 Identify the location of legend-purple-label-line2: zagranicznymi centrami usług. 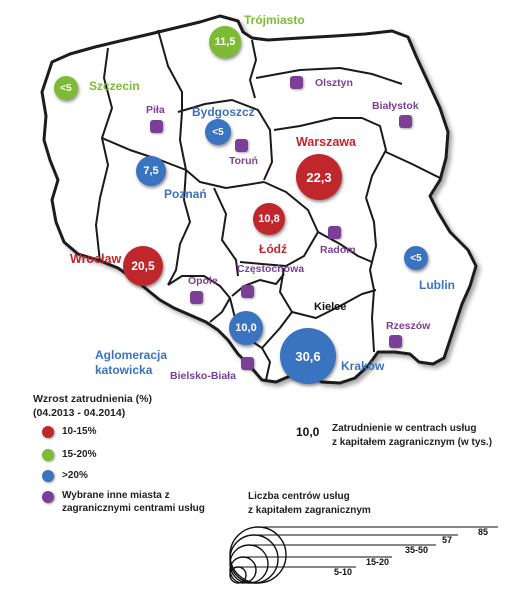
(133, 508).